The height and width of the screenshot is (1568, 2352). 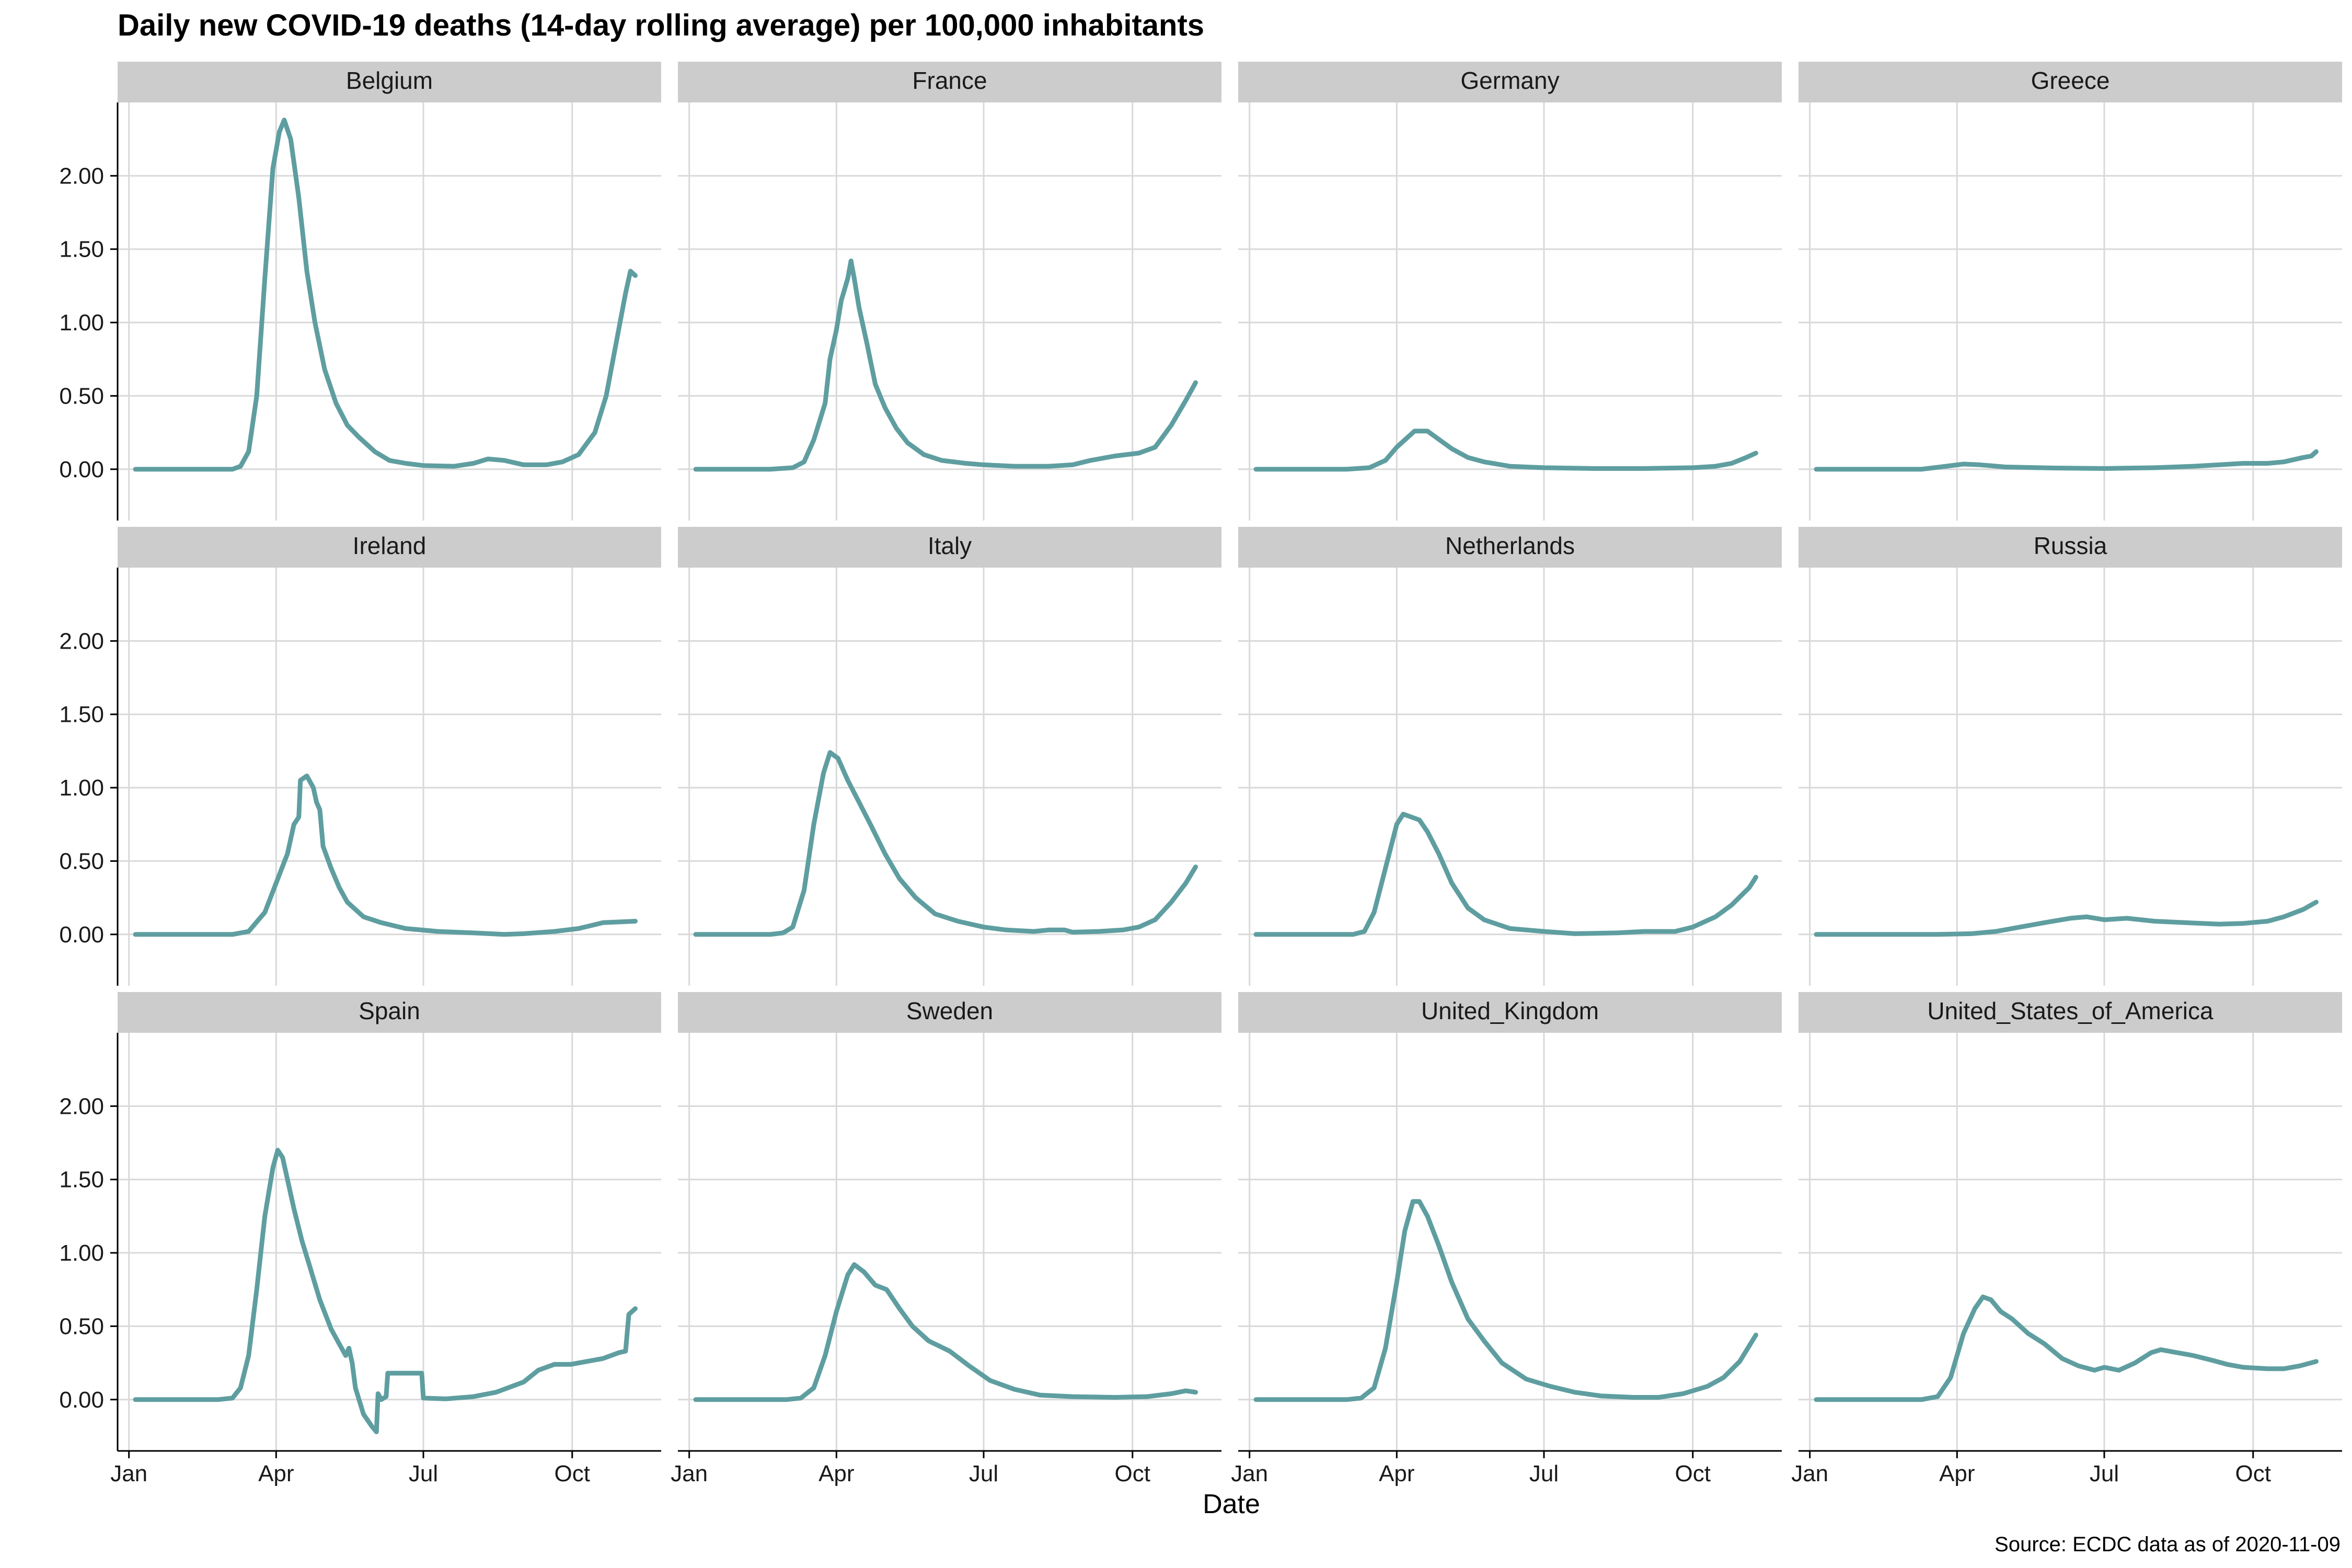 I want to click on facet-strip-label: Belgium, so click(x=389, y=80).